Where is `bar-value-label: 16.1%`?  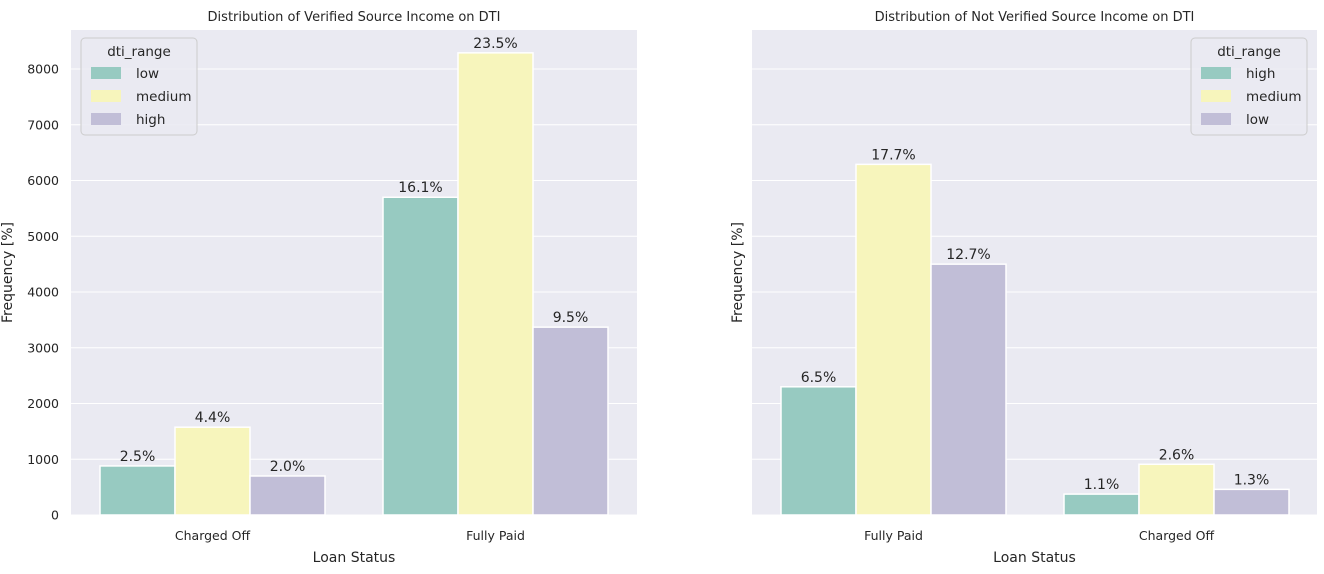
bar-value-label: 16.1% is located at coordinates (420, 188).